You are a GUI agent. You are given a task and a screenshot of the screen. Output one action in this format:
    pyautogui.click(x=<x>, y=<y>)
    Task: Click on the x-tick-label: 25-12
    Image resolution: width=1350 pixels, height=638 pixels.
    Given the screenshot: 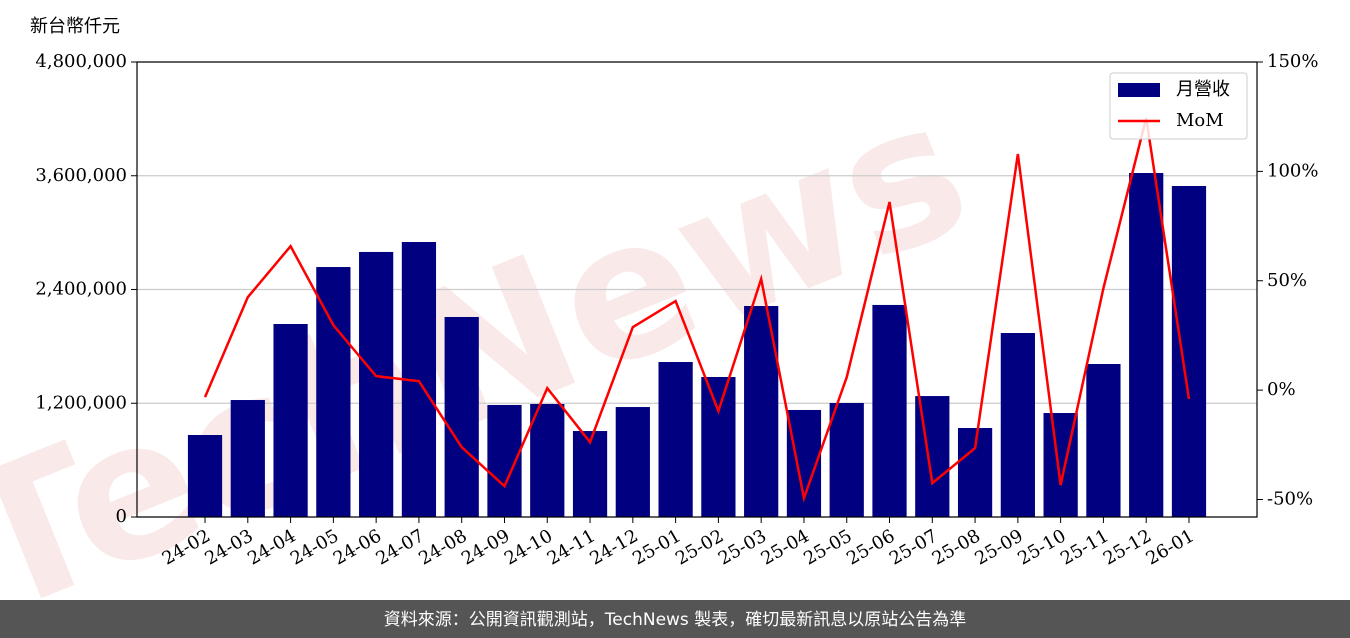 What is the action you would take?
    pyautogui.click(x=1127, y=547)
    